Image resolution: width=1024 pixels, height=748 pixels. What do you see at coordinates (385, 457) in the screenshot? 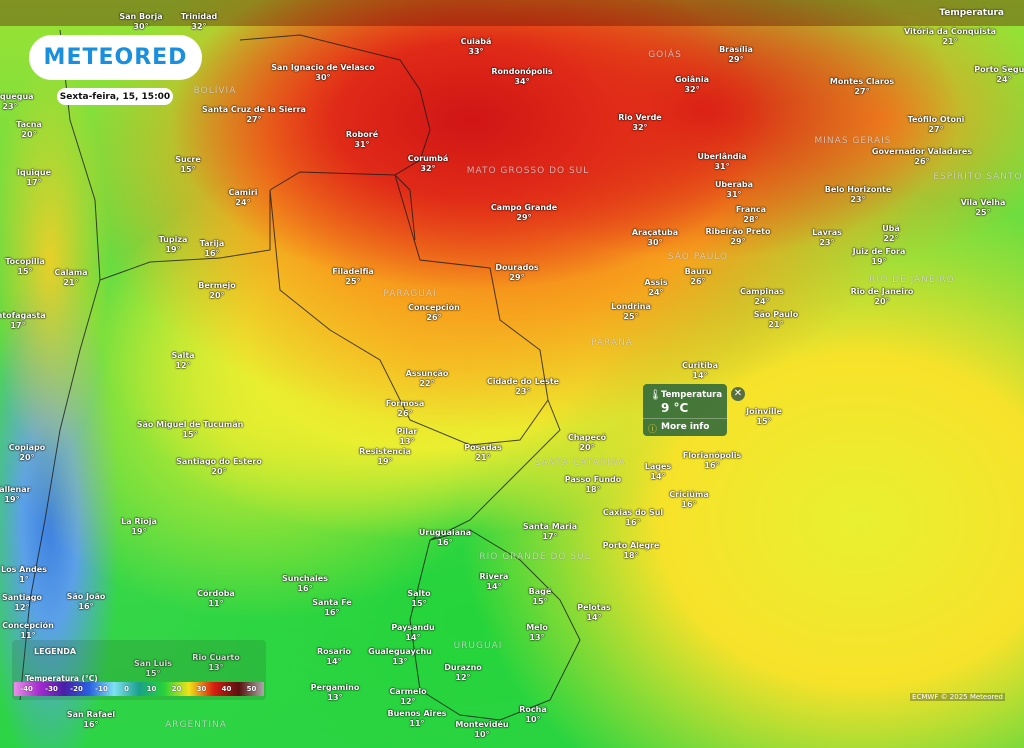
I see `city-label: Resistencia 19°` at bounding box center [385, 457].